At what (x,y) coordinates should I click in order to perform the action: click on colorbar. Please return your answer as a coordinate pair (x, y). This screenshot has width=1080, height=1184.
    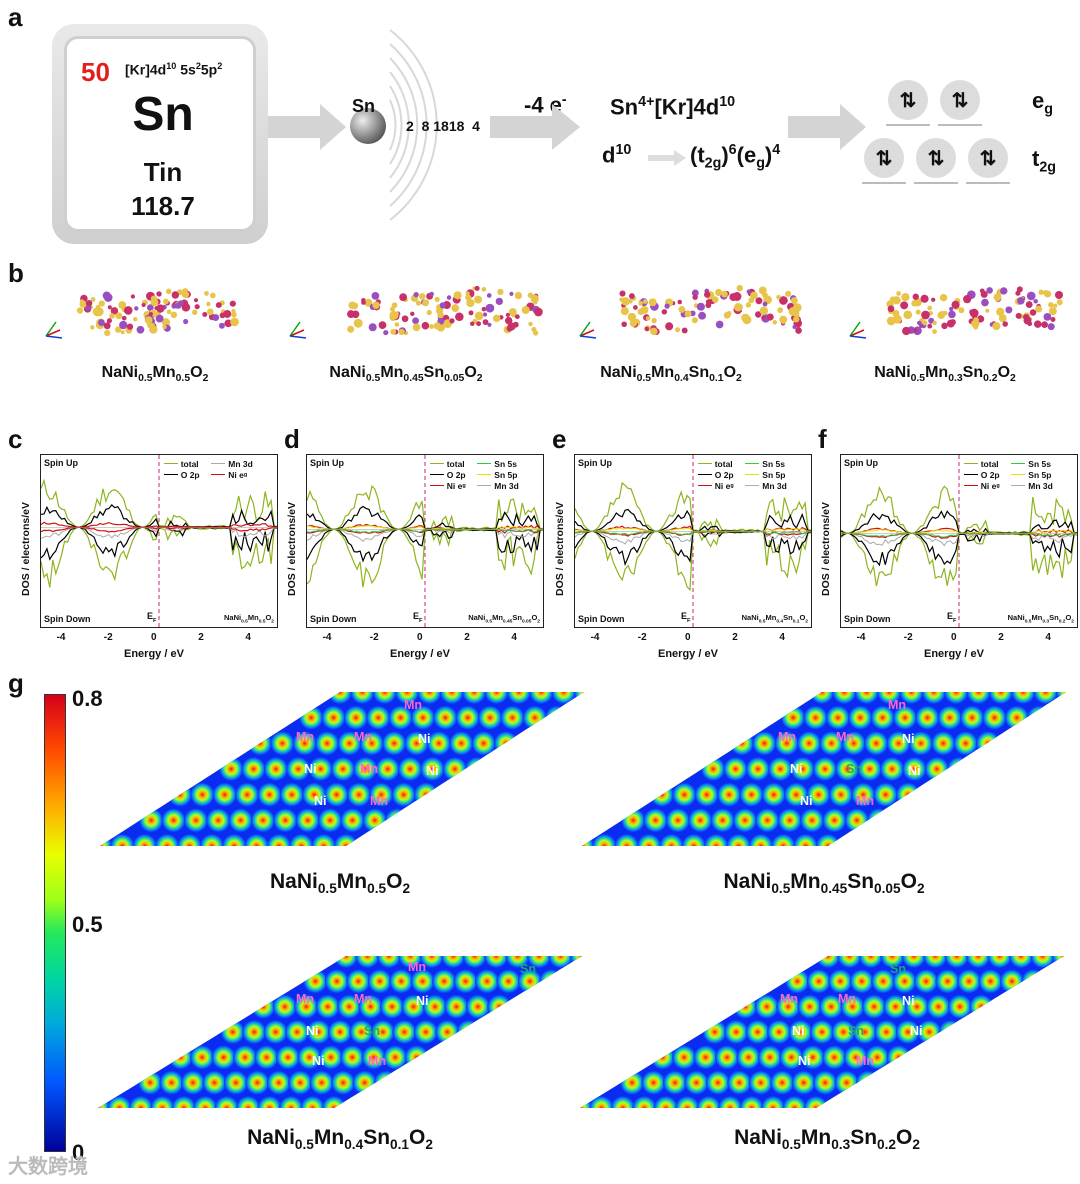
    Looking at the image, I should click on (55, 923).